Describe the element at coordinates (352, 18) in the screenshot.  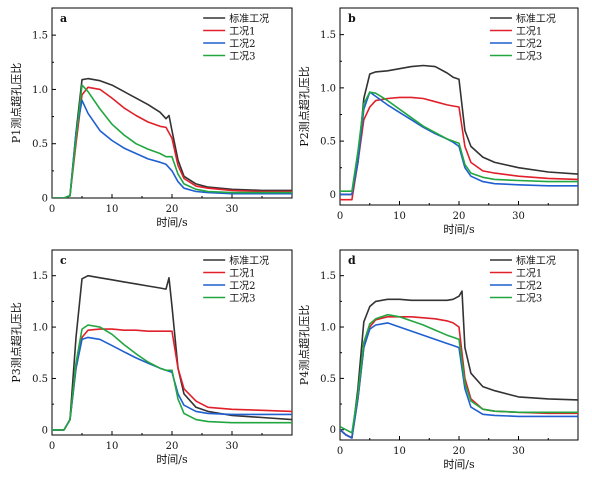
I see `panel-letter: b` at that location.